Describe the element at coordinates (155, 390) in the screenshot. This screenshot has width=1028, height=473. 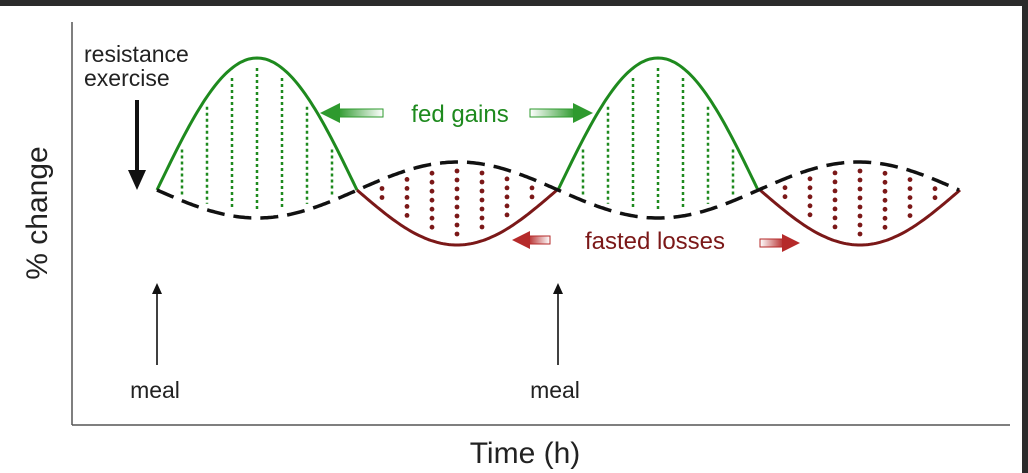
I see `meal-label-1: meal` at that location.